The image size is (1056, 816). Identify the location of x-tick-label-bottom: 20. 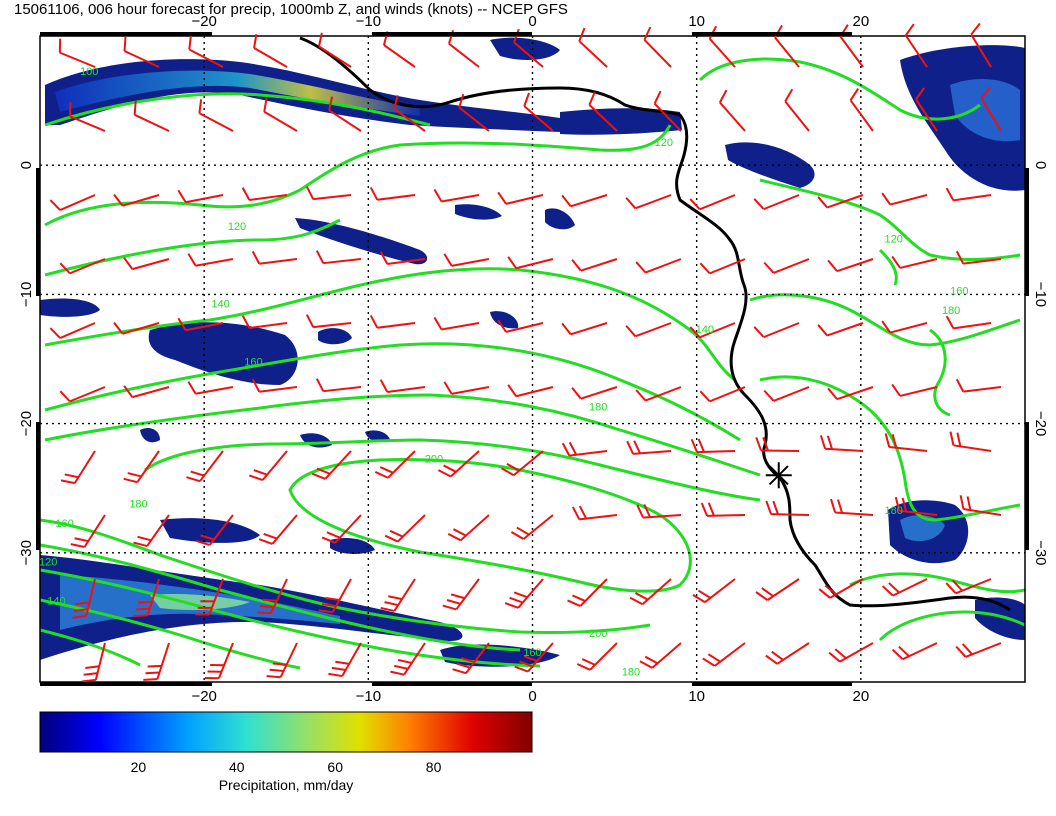
(860, 696).